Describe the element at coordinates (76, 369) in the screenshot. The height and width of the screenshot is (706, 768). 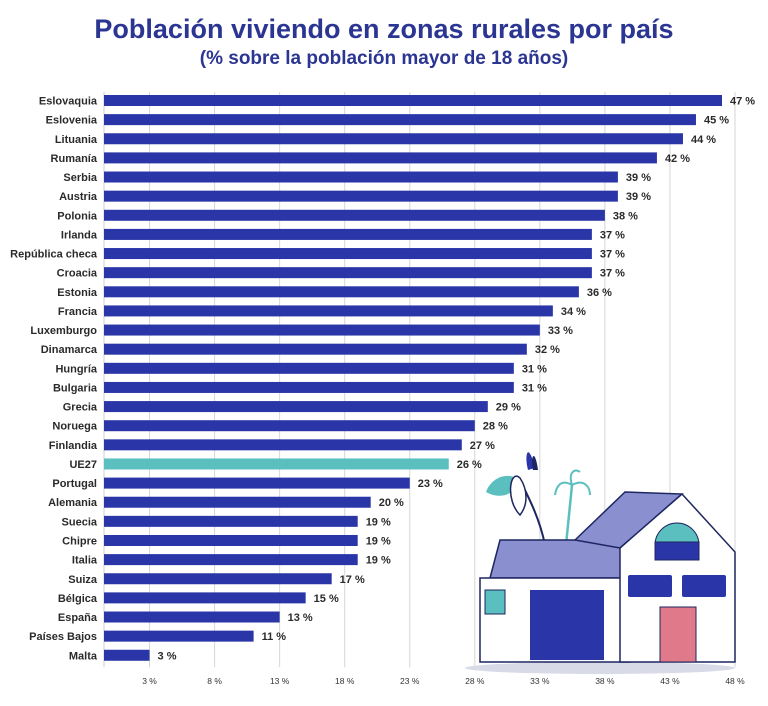
I see `category-label: Hungría` at that location.